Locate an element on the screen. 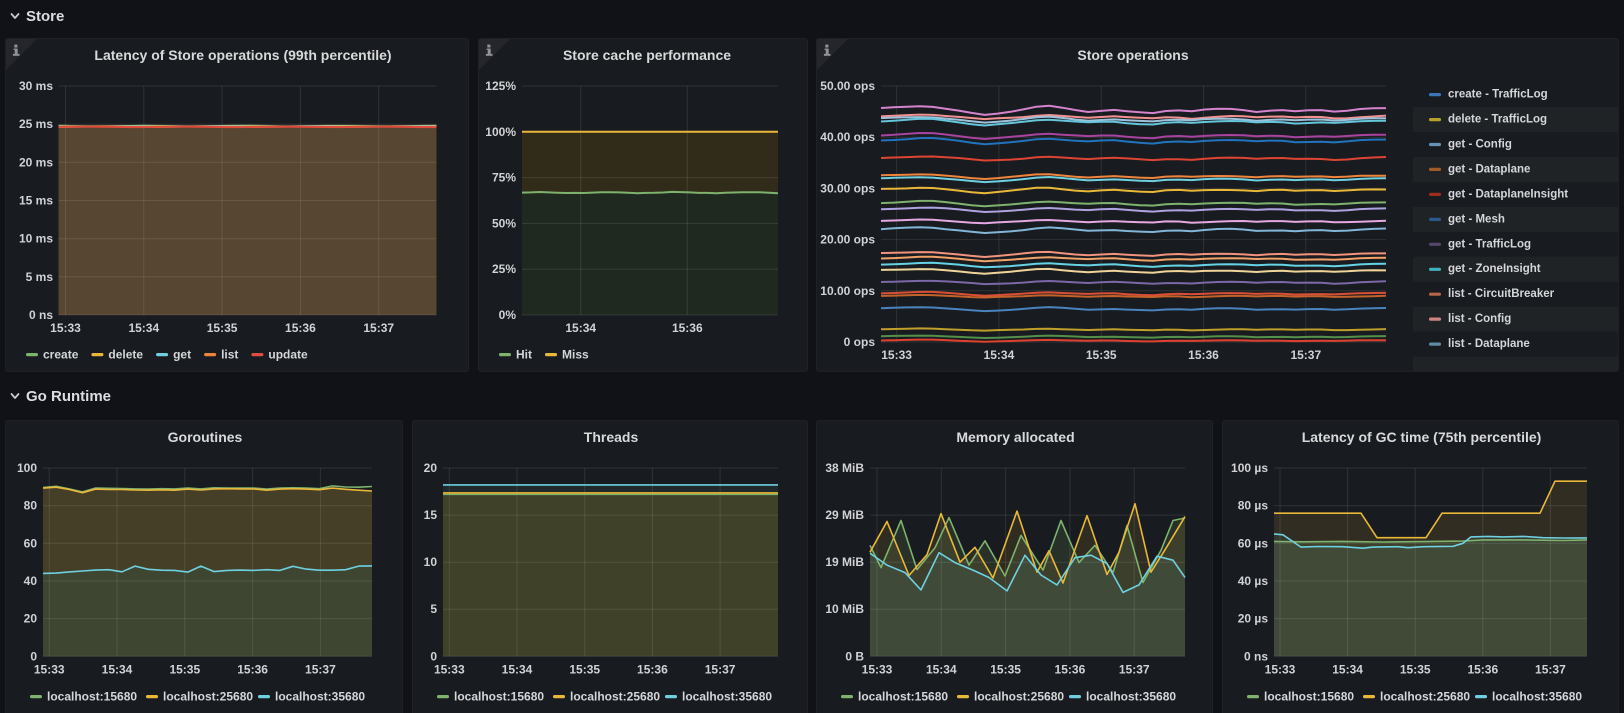 The width and height of the screenshot is (1624, 713). svg-text: list is located at coordinates (229, 355).